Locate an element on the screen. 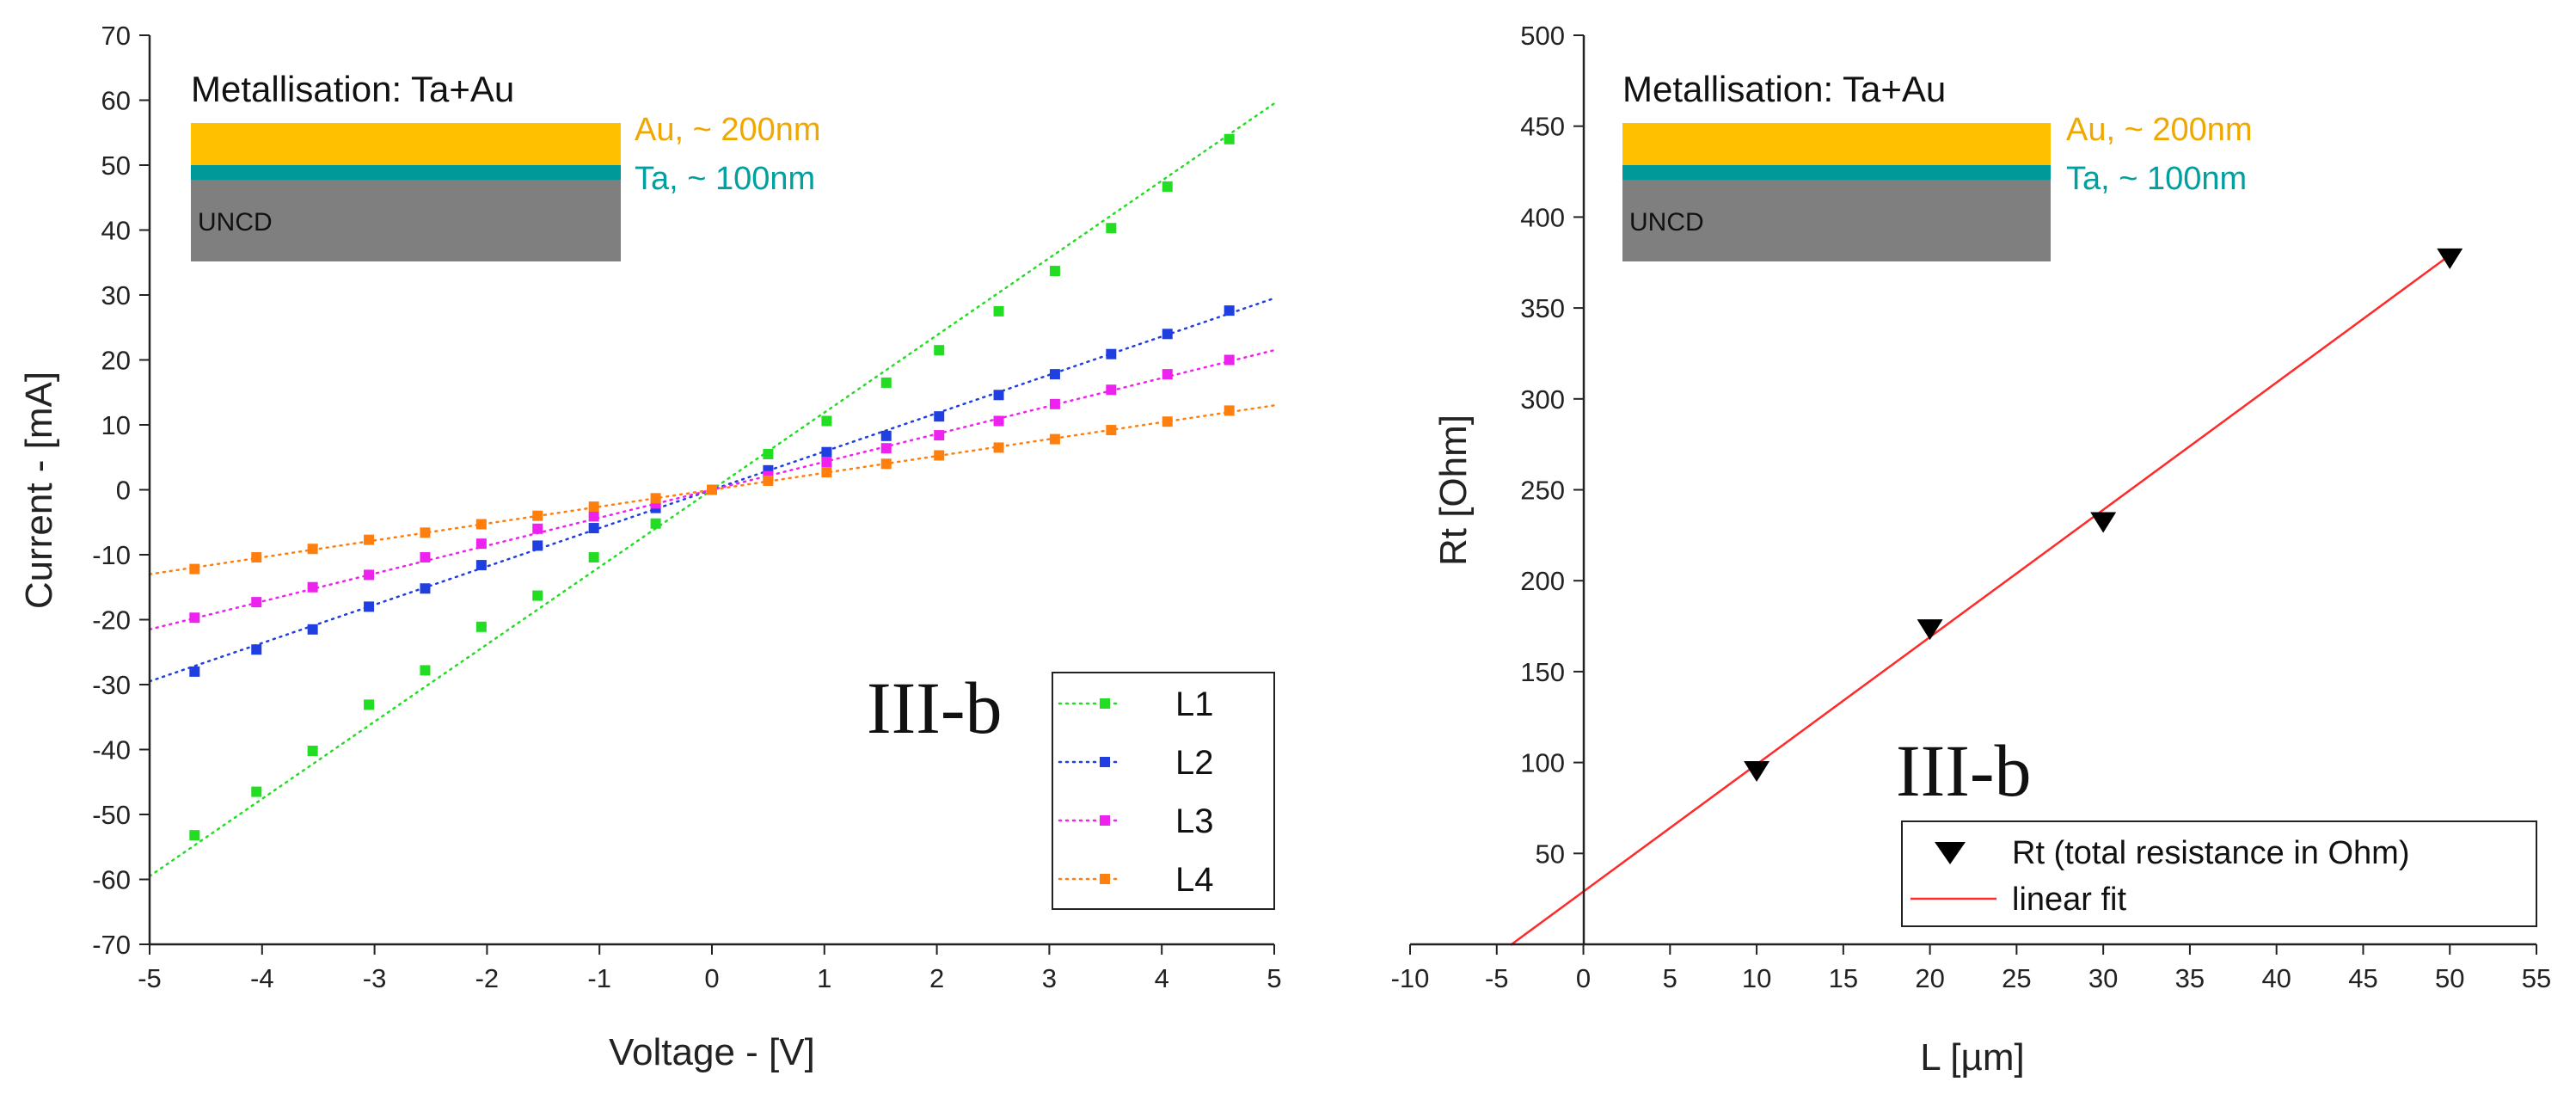  rt-x-tick-label: 45 is located at coordinates (2362, 978).